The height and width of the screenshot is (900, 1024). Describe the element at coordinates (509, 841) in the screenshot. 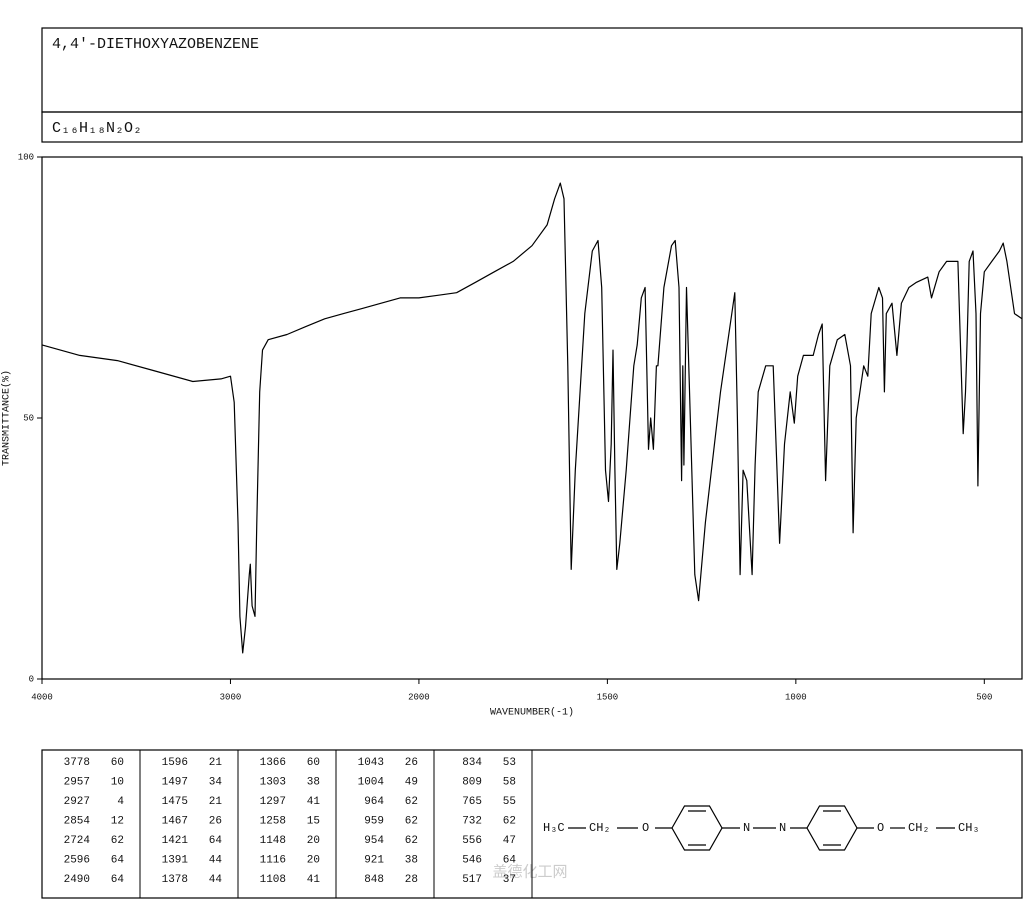

I see `peak-transmittance: 47` at that location.